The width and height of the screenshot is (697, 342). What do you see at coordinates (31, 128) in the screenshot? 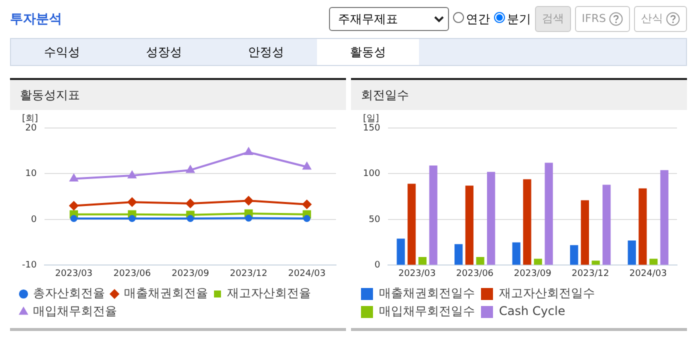
I see `y-tick-label: 20` at bounding box center [31, 128].